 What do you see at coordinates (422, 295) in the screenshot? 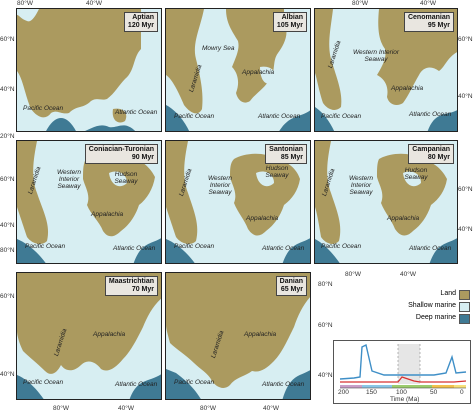
I see `legend-item-land: Land` at bounding box center [422, 295].